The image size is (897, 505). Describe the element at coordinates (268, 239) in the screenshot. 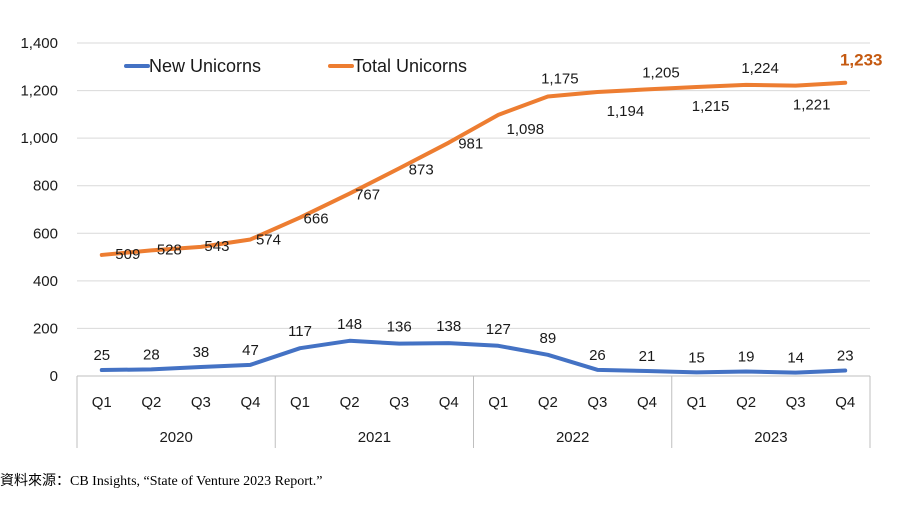

I see `data-label: 574` at that location.